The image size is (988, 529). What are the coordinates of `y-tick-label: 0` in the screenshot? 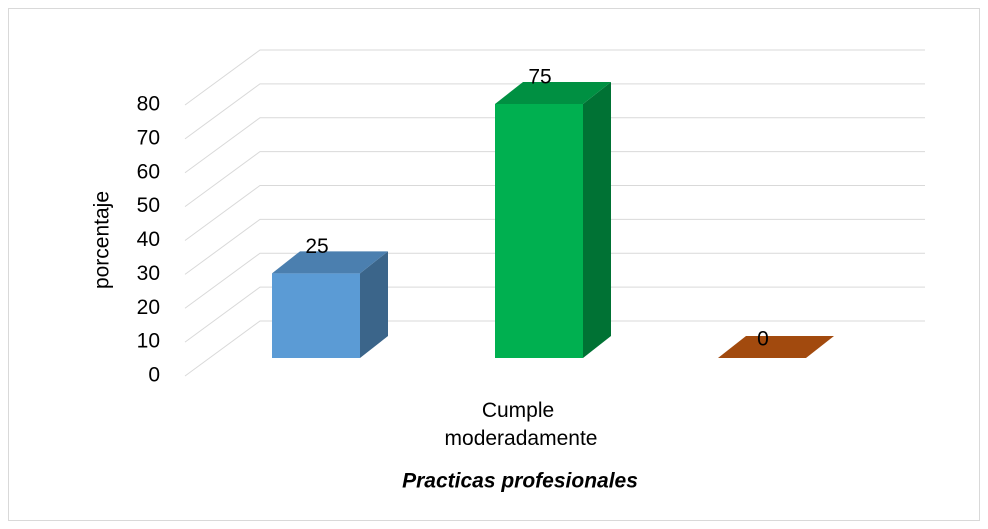 It's located at (154, 375).